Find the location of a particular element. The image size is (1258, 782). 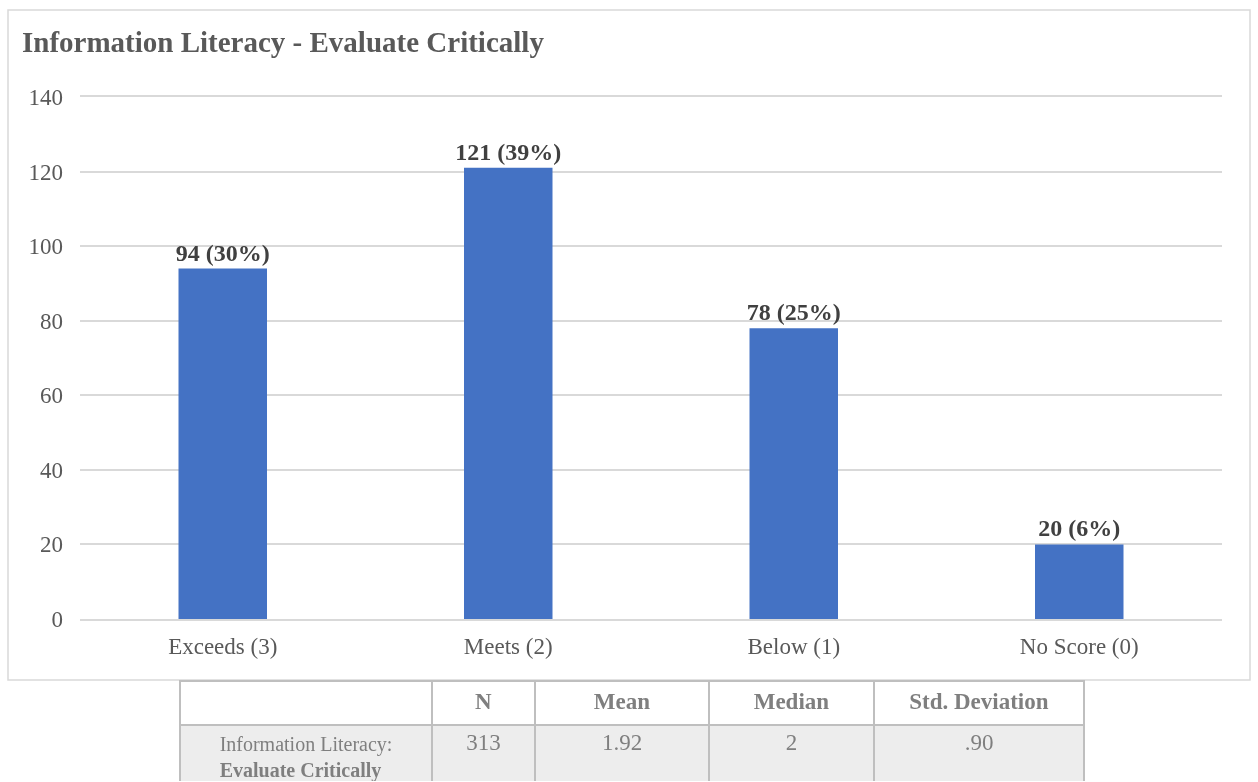

category-label: Information Literacy: Evaluate Critically is located at coordinates (306, 757).